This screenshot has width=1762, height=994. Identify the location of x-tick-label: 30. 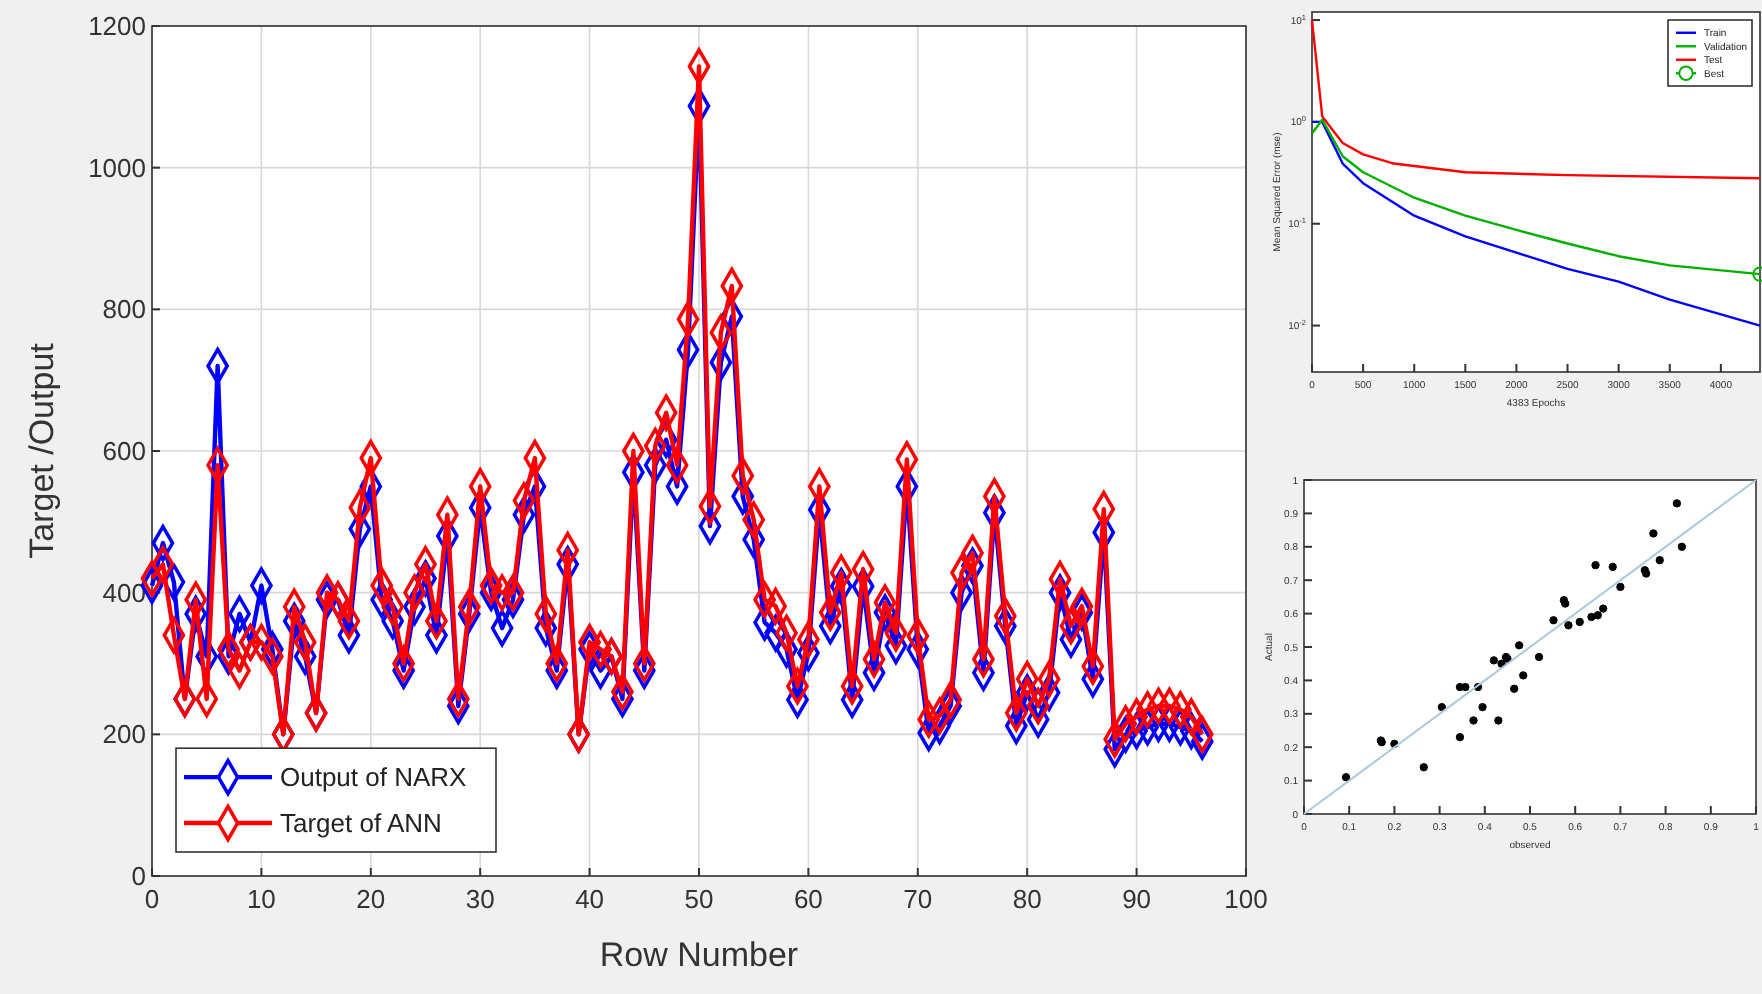
(480, 899).